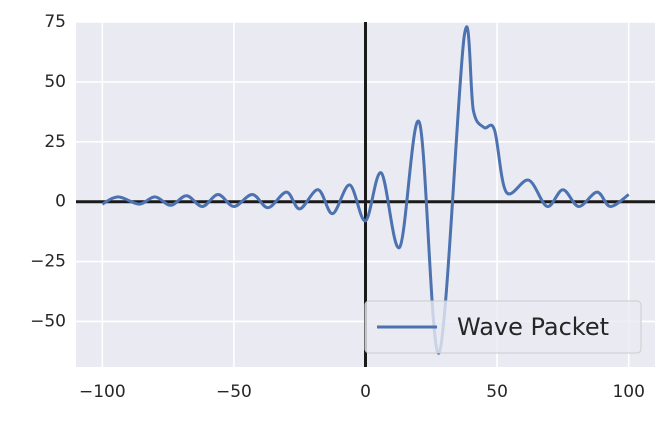  Describe the element at coordinates (234, 392) in the screenshot. I see `x-tick-label: −50` at that location.